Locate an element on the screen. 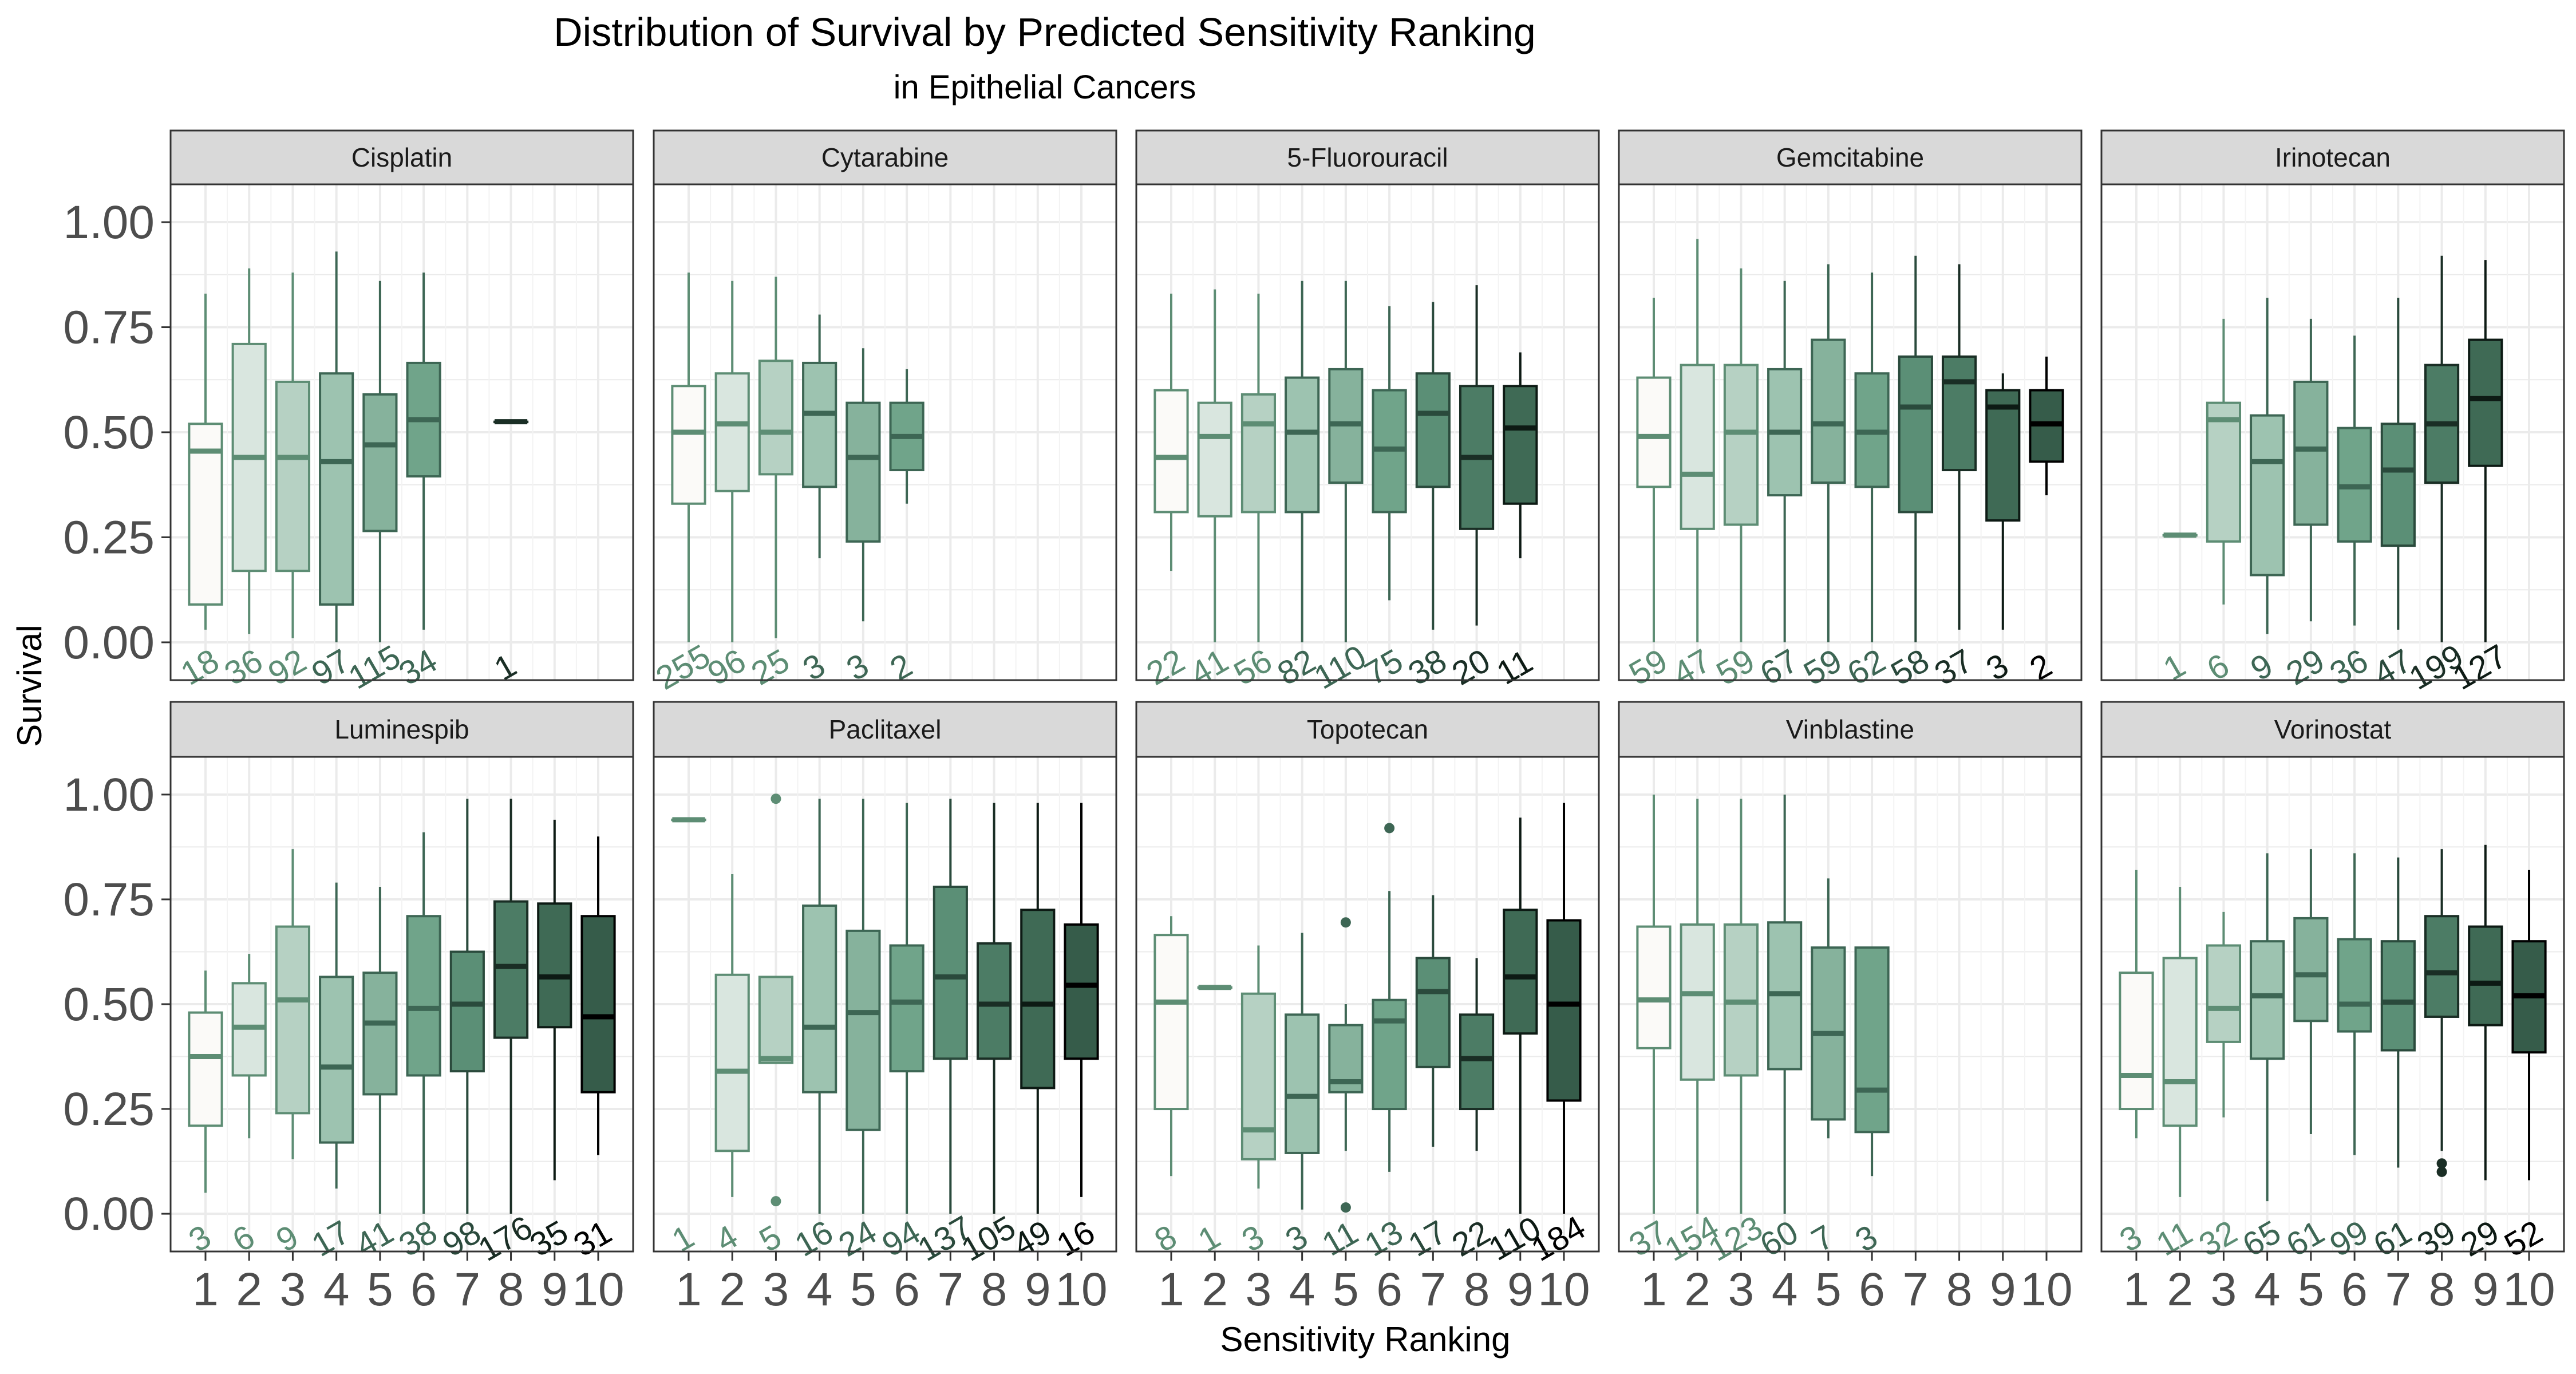 Image resolution: width=2576 pixels, height=1374 pixels. facet-strip-label: Topotecan is located at coordinates (1367, 729).